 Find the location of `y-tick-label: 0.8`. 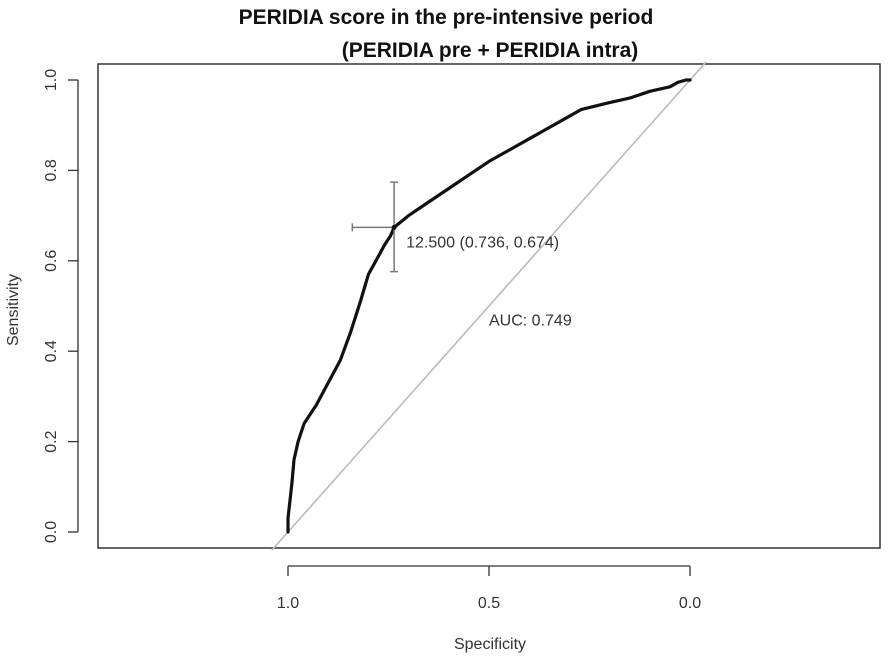

y-tick-label: 0.8 is located at coordinates (51, 170).